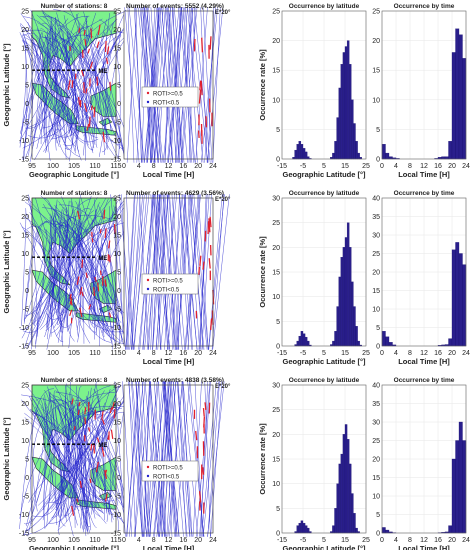 The height and width of the screenshot is (550, 474). What do you see at coordinates (119, 460) in the screenshot?
I see `time-y-tick-label: 5` at bounding box center [119, 460].